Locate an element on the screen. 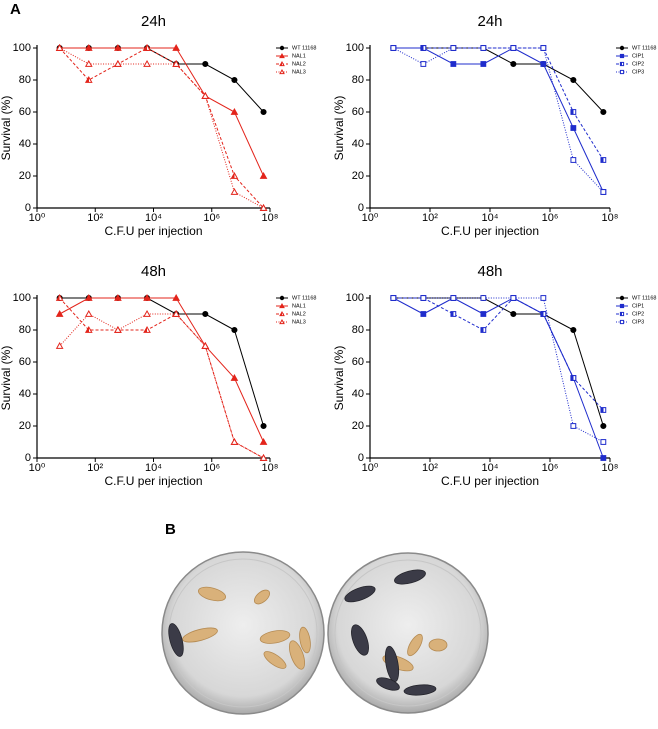 This screenshot has width=658, height=729. x-tick-label: 10⁴ is located at coordinates (490, 218).